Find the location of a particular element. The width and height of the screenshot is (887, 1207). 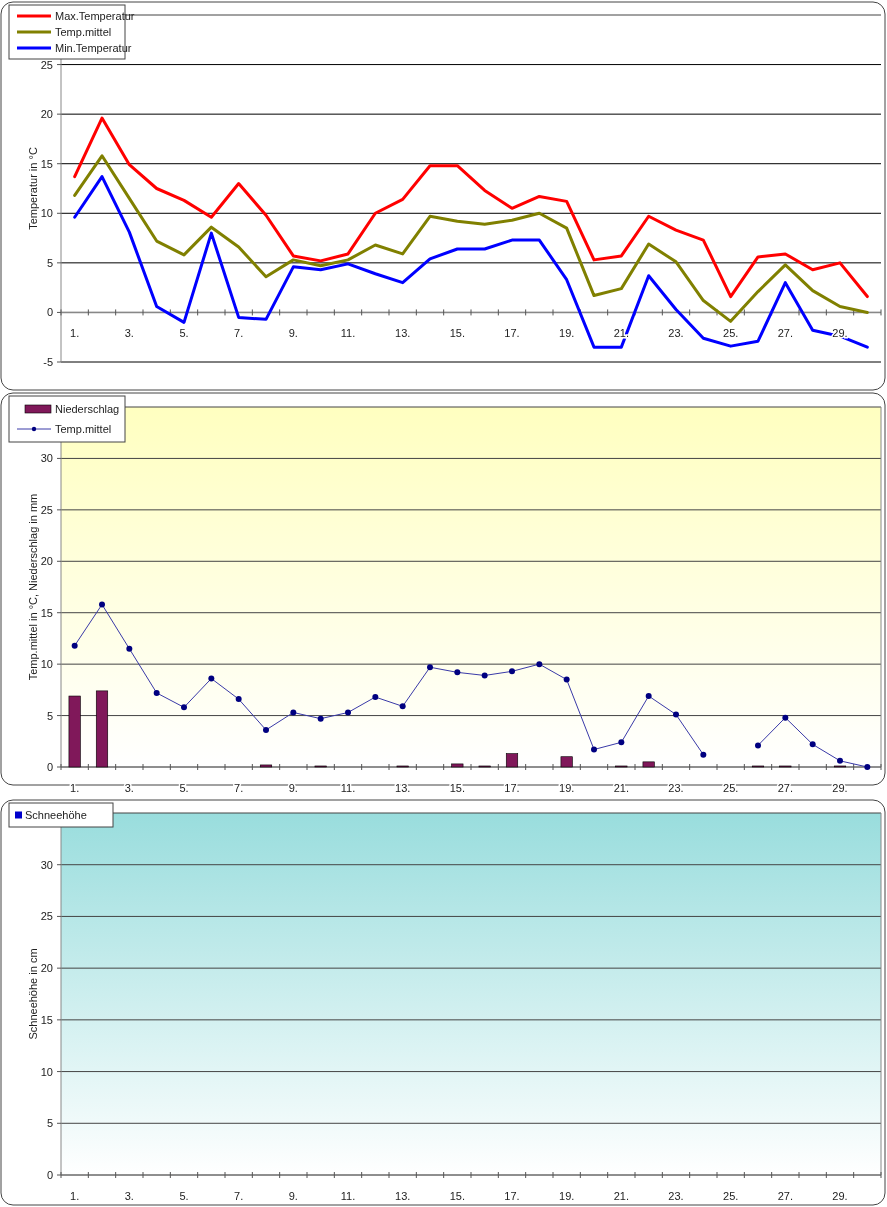

legend-label: Niederschlag is located at coordinates (87, 409).